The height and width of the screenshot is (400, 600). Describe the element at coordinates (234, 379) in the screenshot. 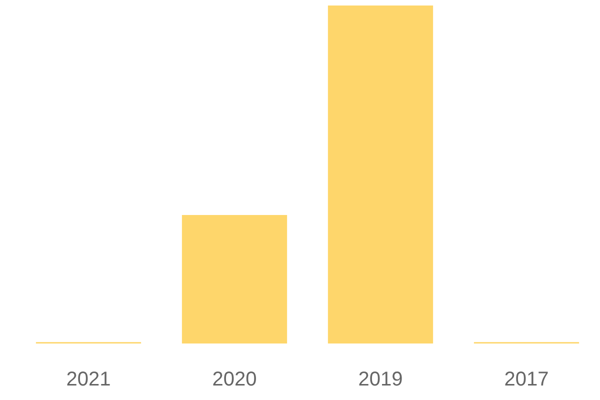

I see `x-tick-label: 2020` at that location.